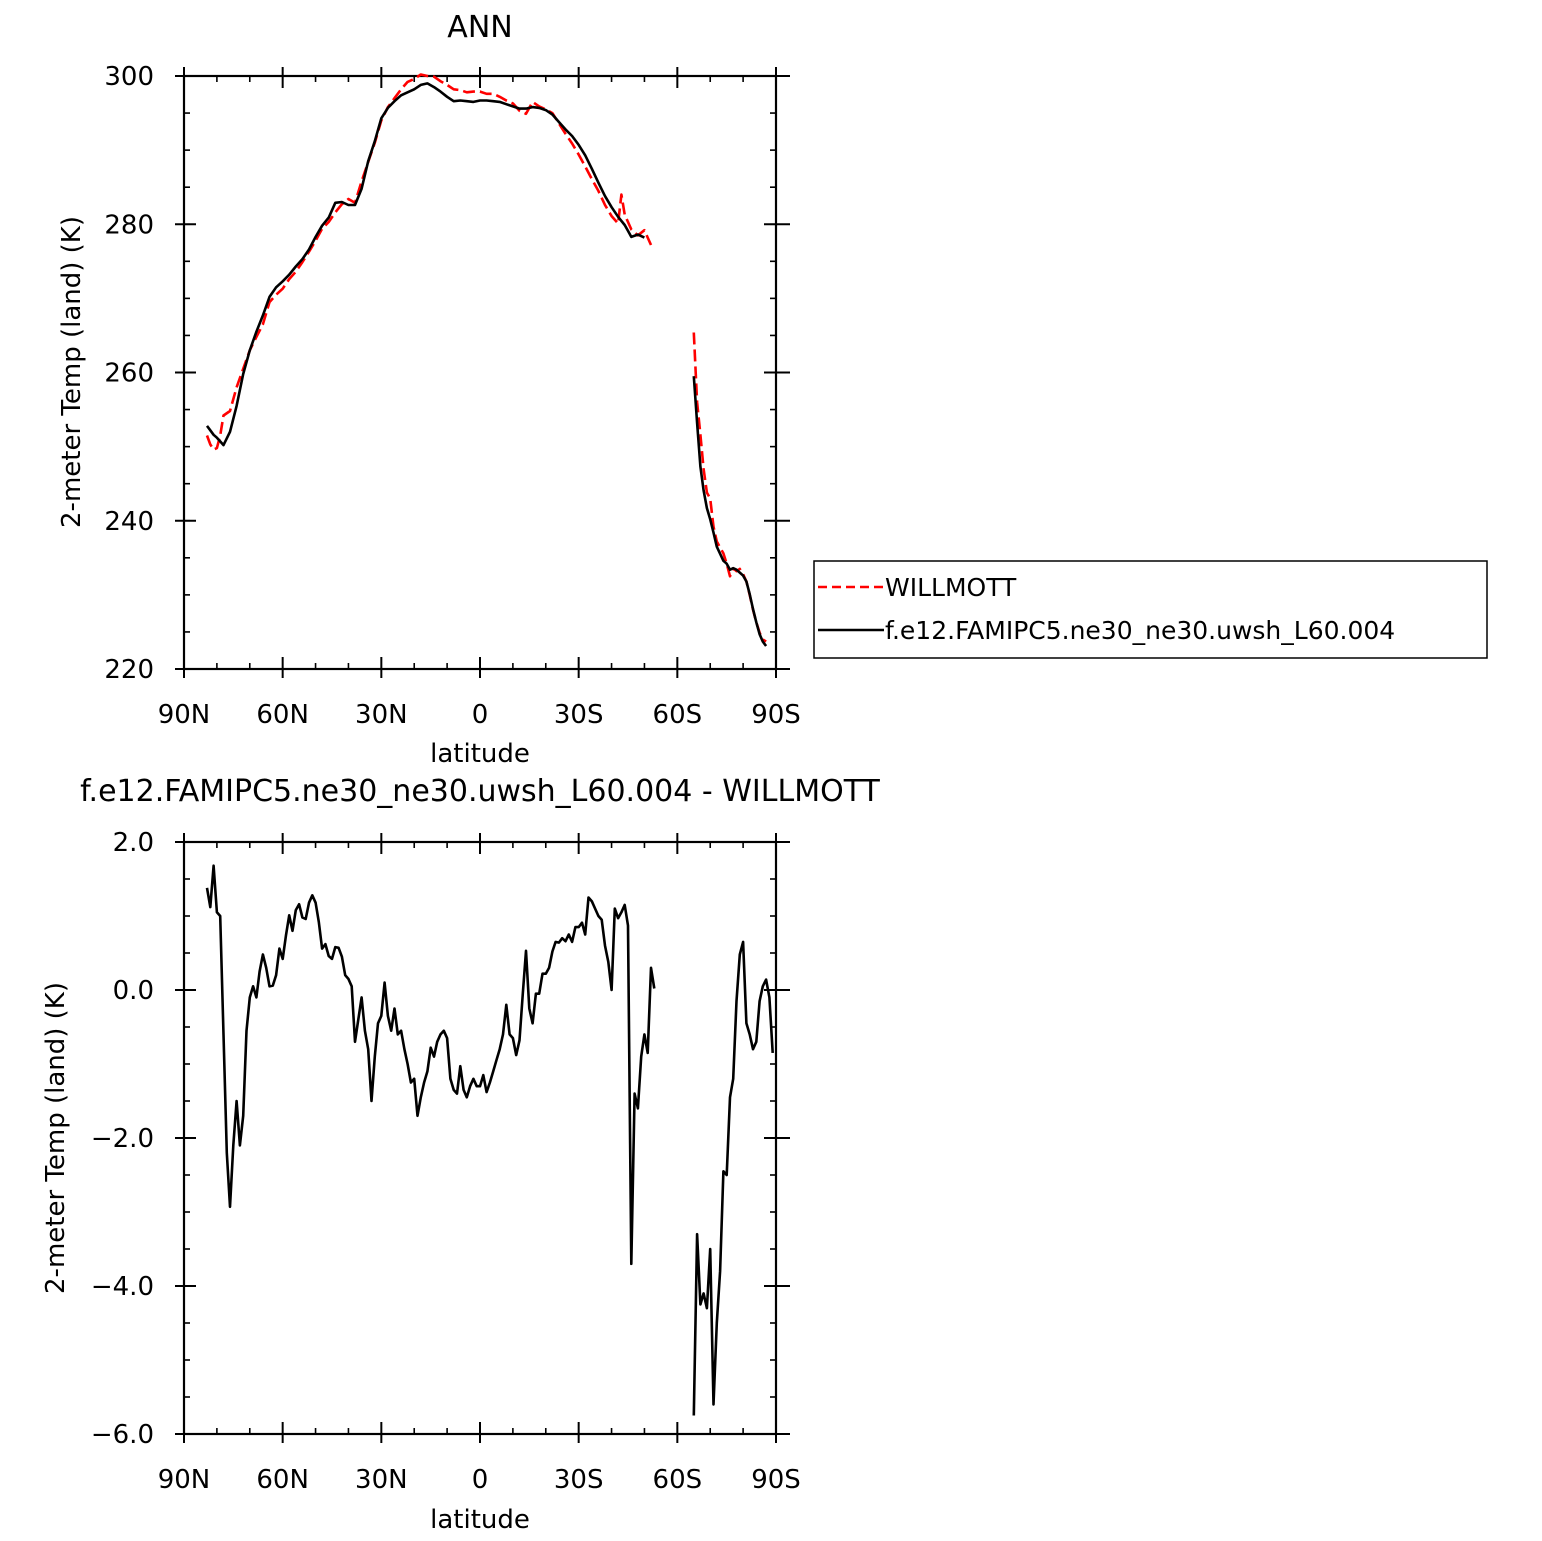 This screenshot has width=1542, height=1541. Describe the element at coordinates (282, 715) in the screenshot. I see `top-x-tick-label: 60N` at that location.